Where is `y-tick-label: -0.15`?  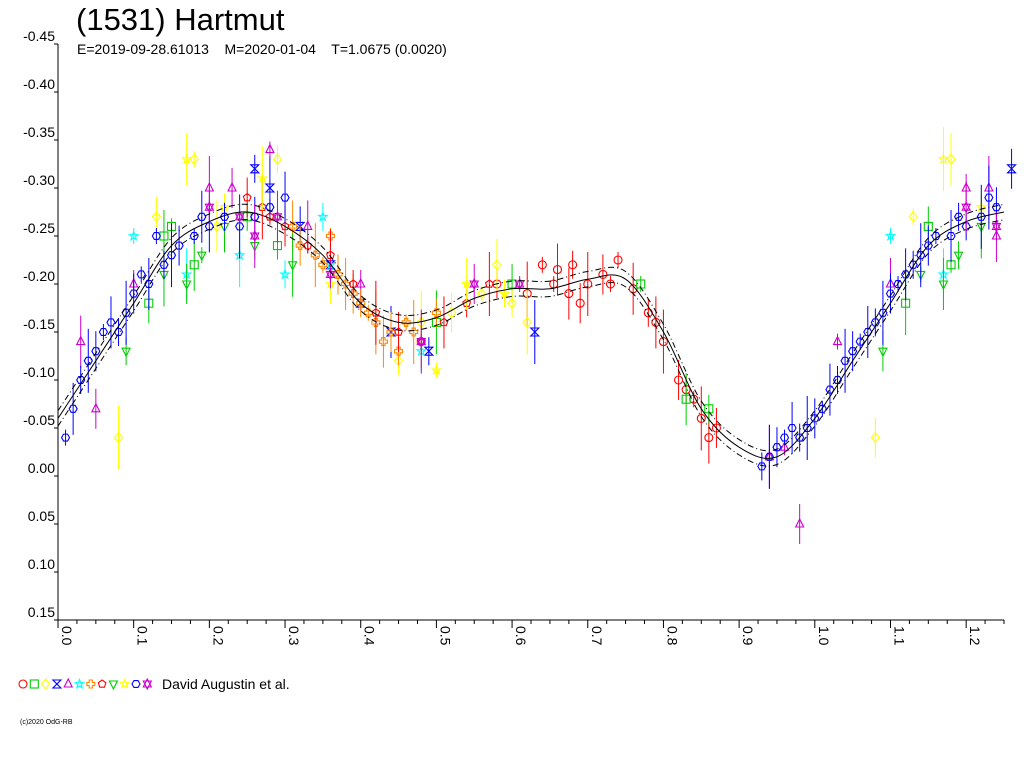 y-tick-label: -0.15 is located at coordinates (39, 324).